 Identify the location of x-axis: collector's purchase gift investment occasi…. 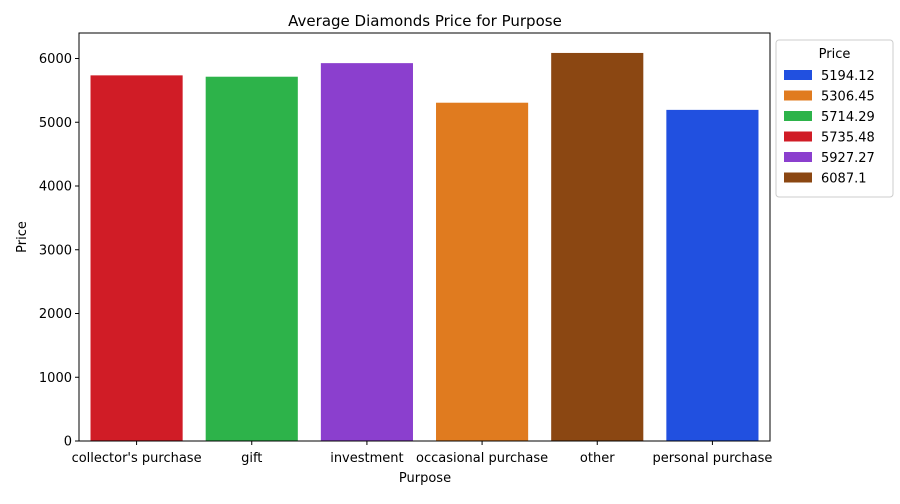
(422, 453).